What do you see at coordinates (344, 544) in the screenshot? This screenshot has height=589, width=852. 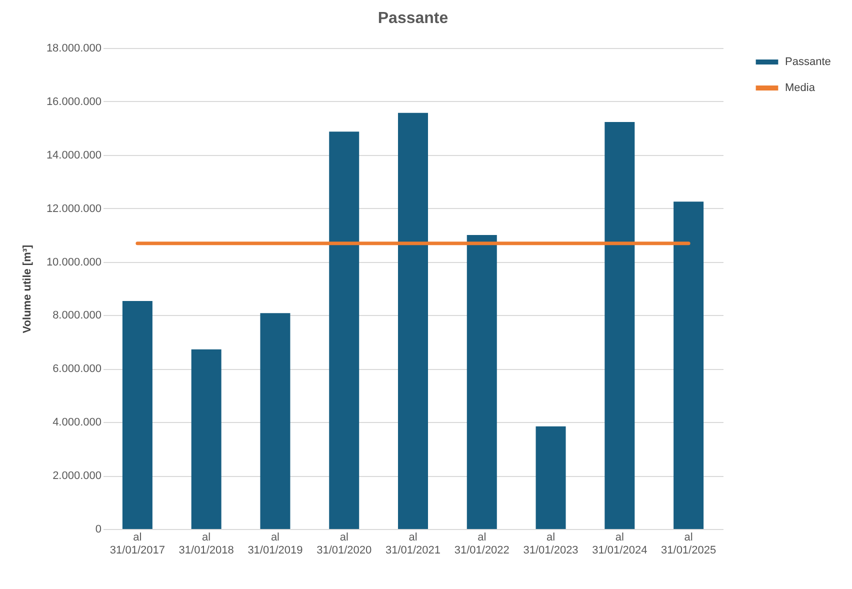 I see `x-tick-label: al 31/01/2020` at bounding box center [344, 544].